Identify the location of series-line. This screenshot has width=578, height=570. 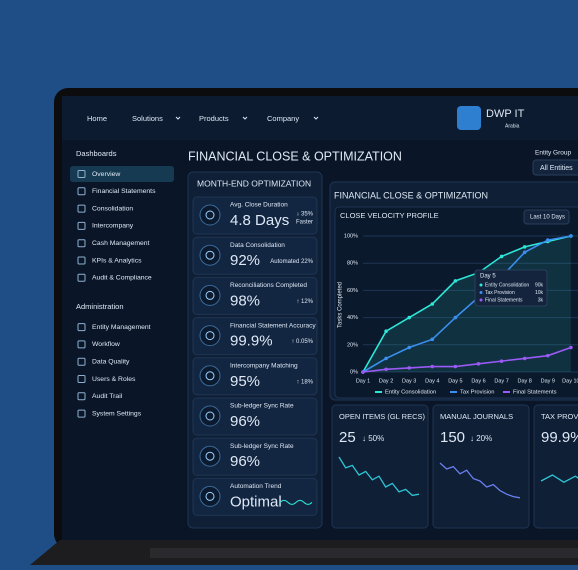
(467, 304).